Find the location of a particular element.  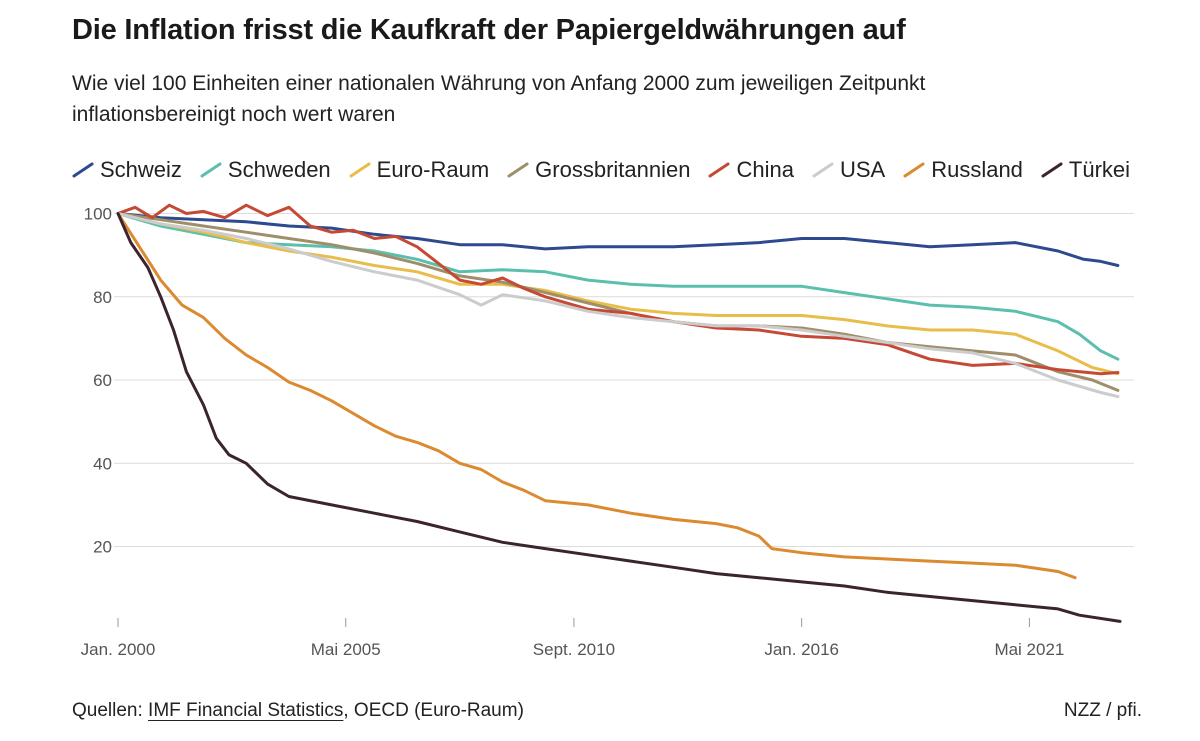

x-tick-label: Sept. 2010 is located at coordinates (574, 649).